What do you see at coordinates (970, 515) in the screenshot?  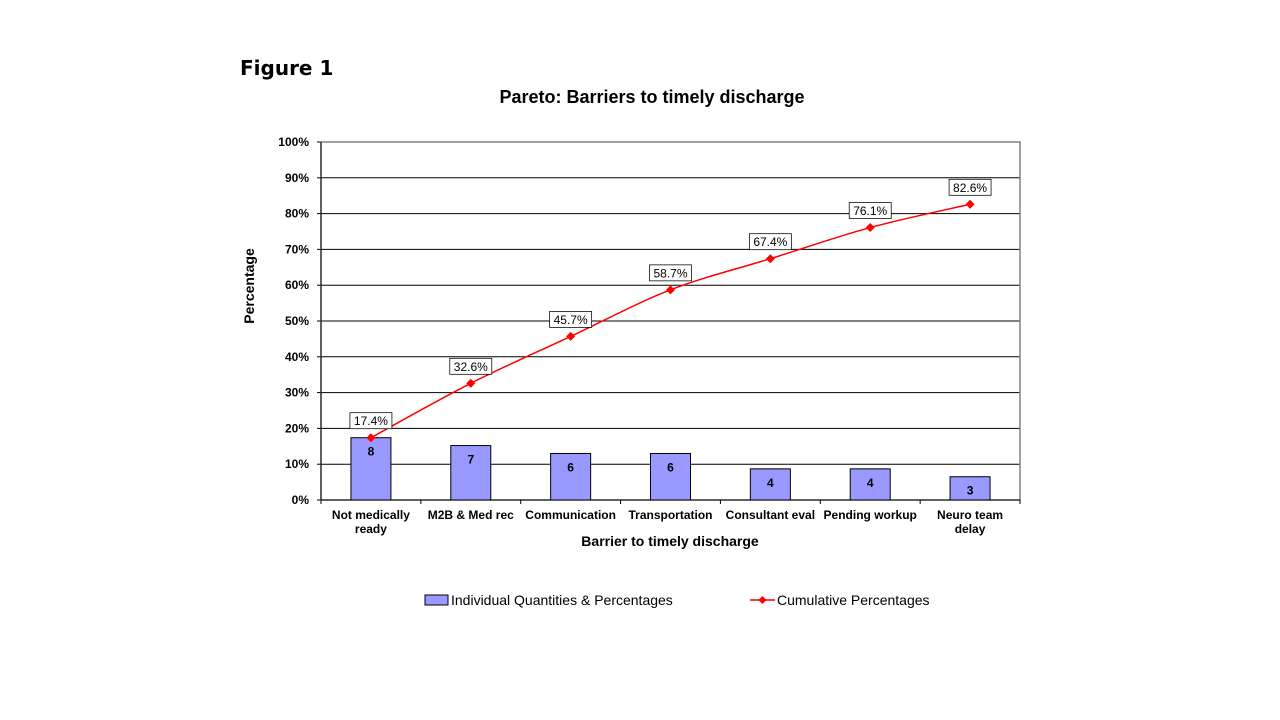 I see `x-tick-label: Neuro team` at bounding box center [970, 515].